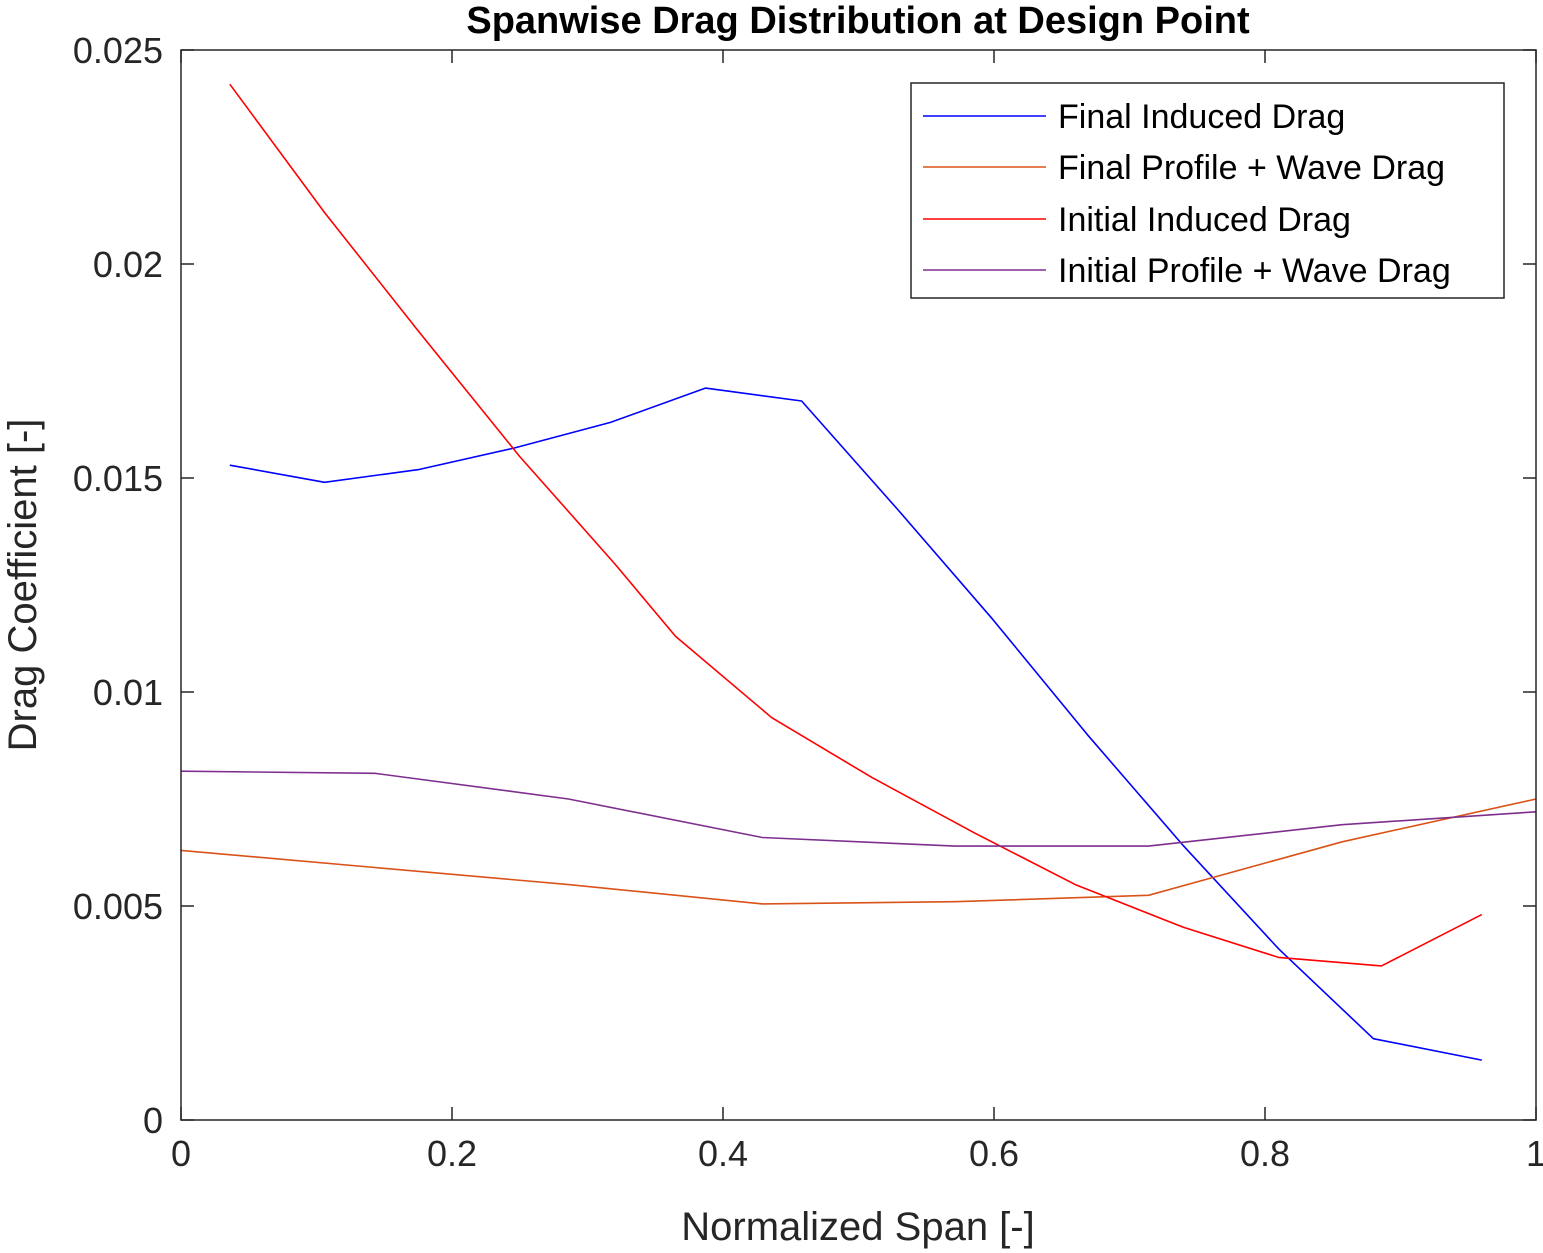  Describe the element at coordinates (128, 264) in the screenshot. I see `y-tick-label: 0.02` at that location.